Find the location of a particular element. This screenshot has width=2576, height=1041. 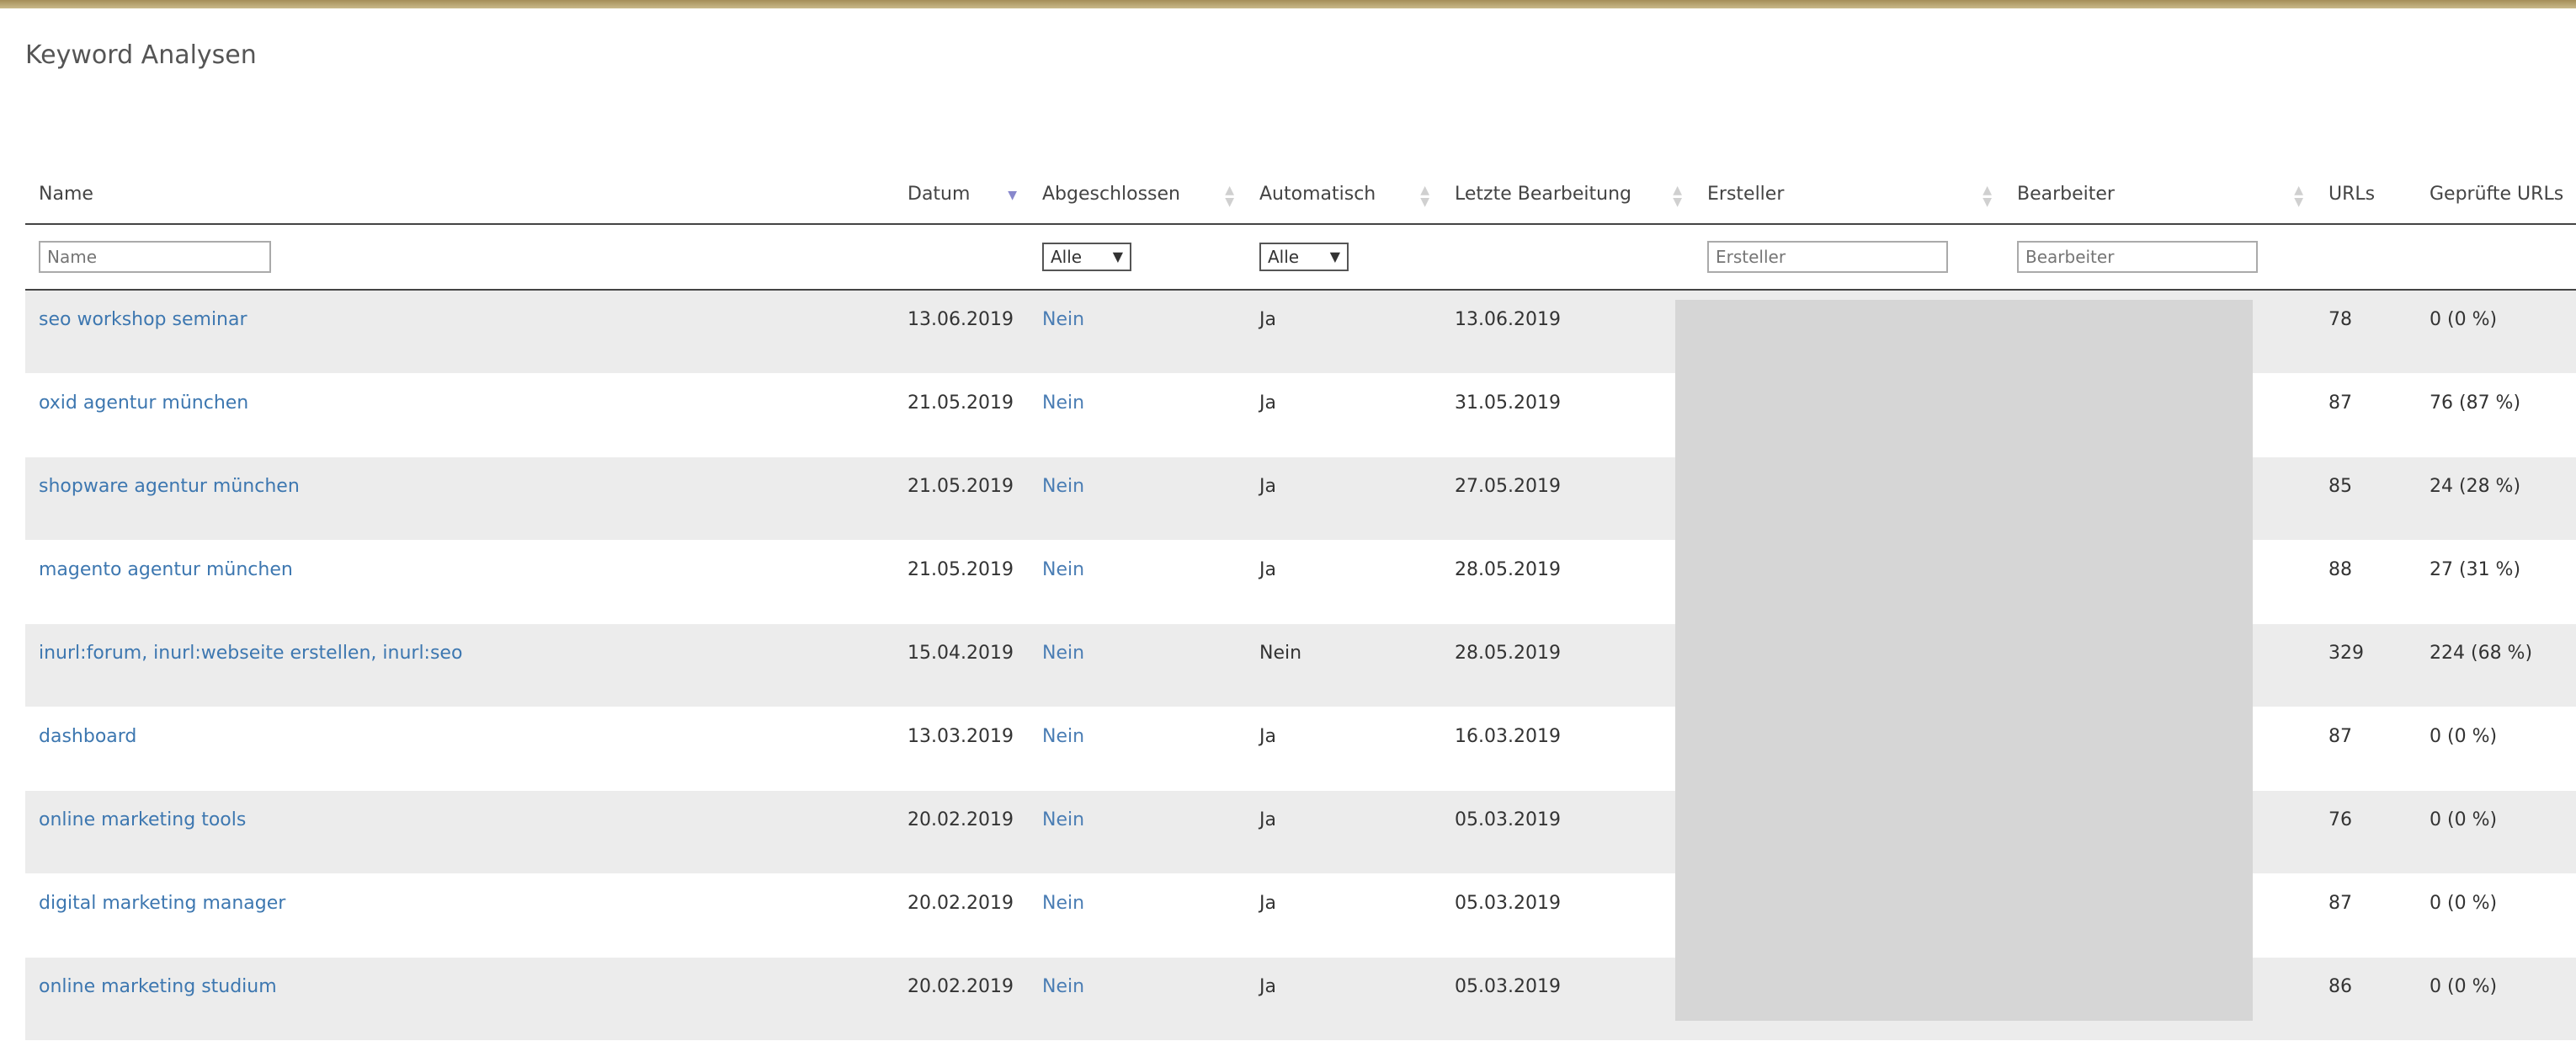

column-header-gepruefte-urls: Geprüfte URLs is located at coordinates (2496, 194).